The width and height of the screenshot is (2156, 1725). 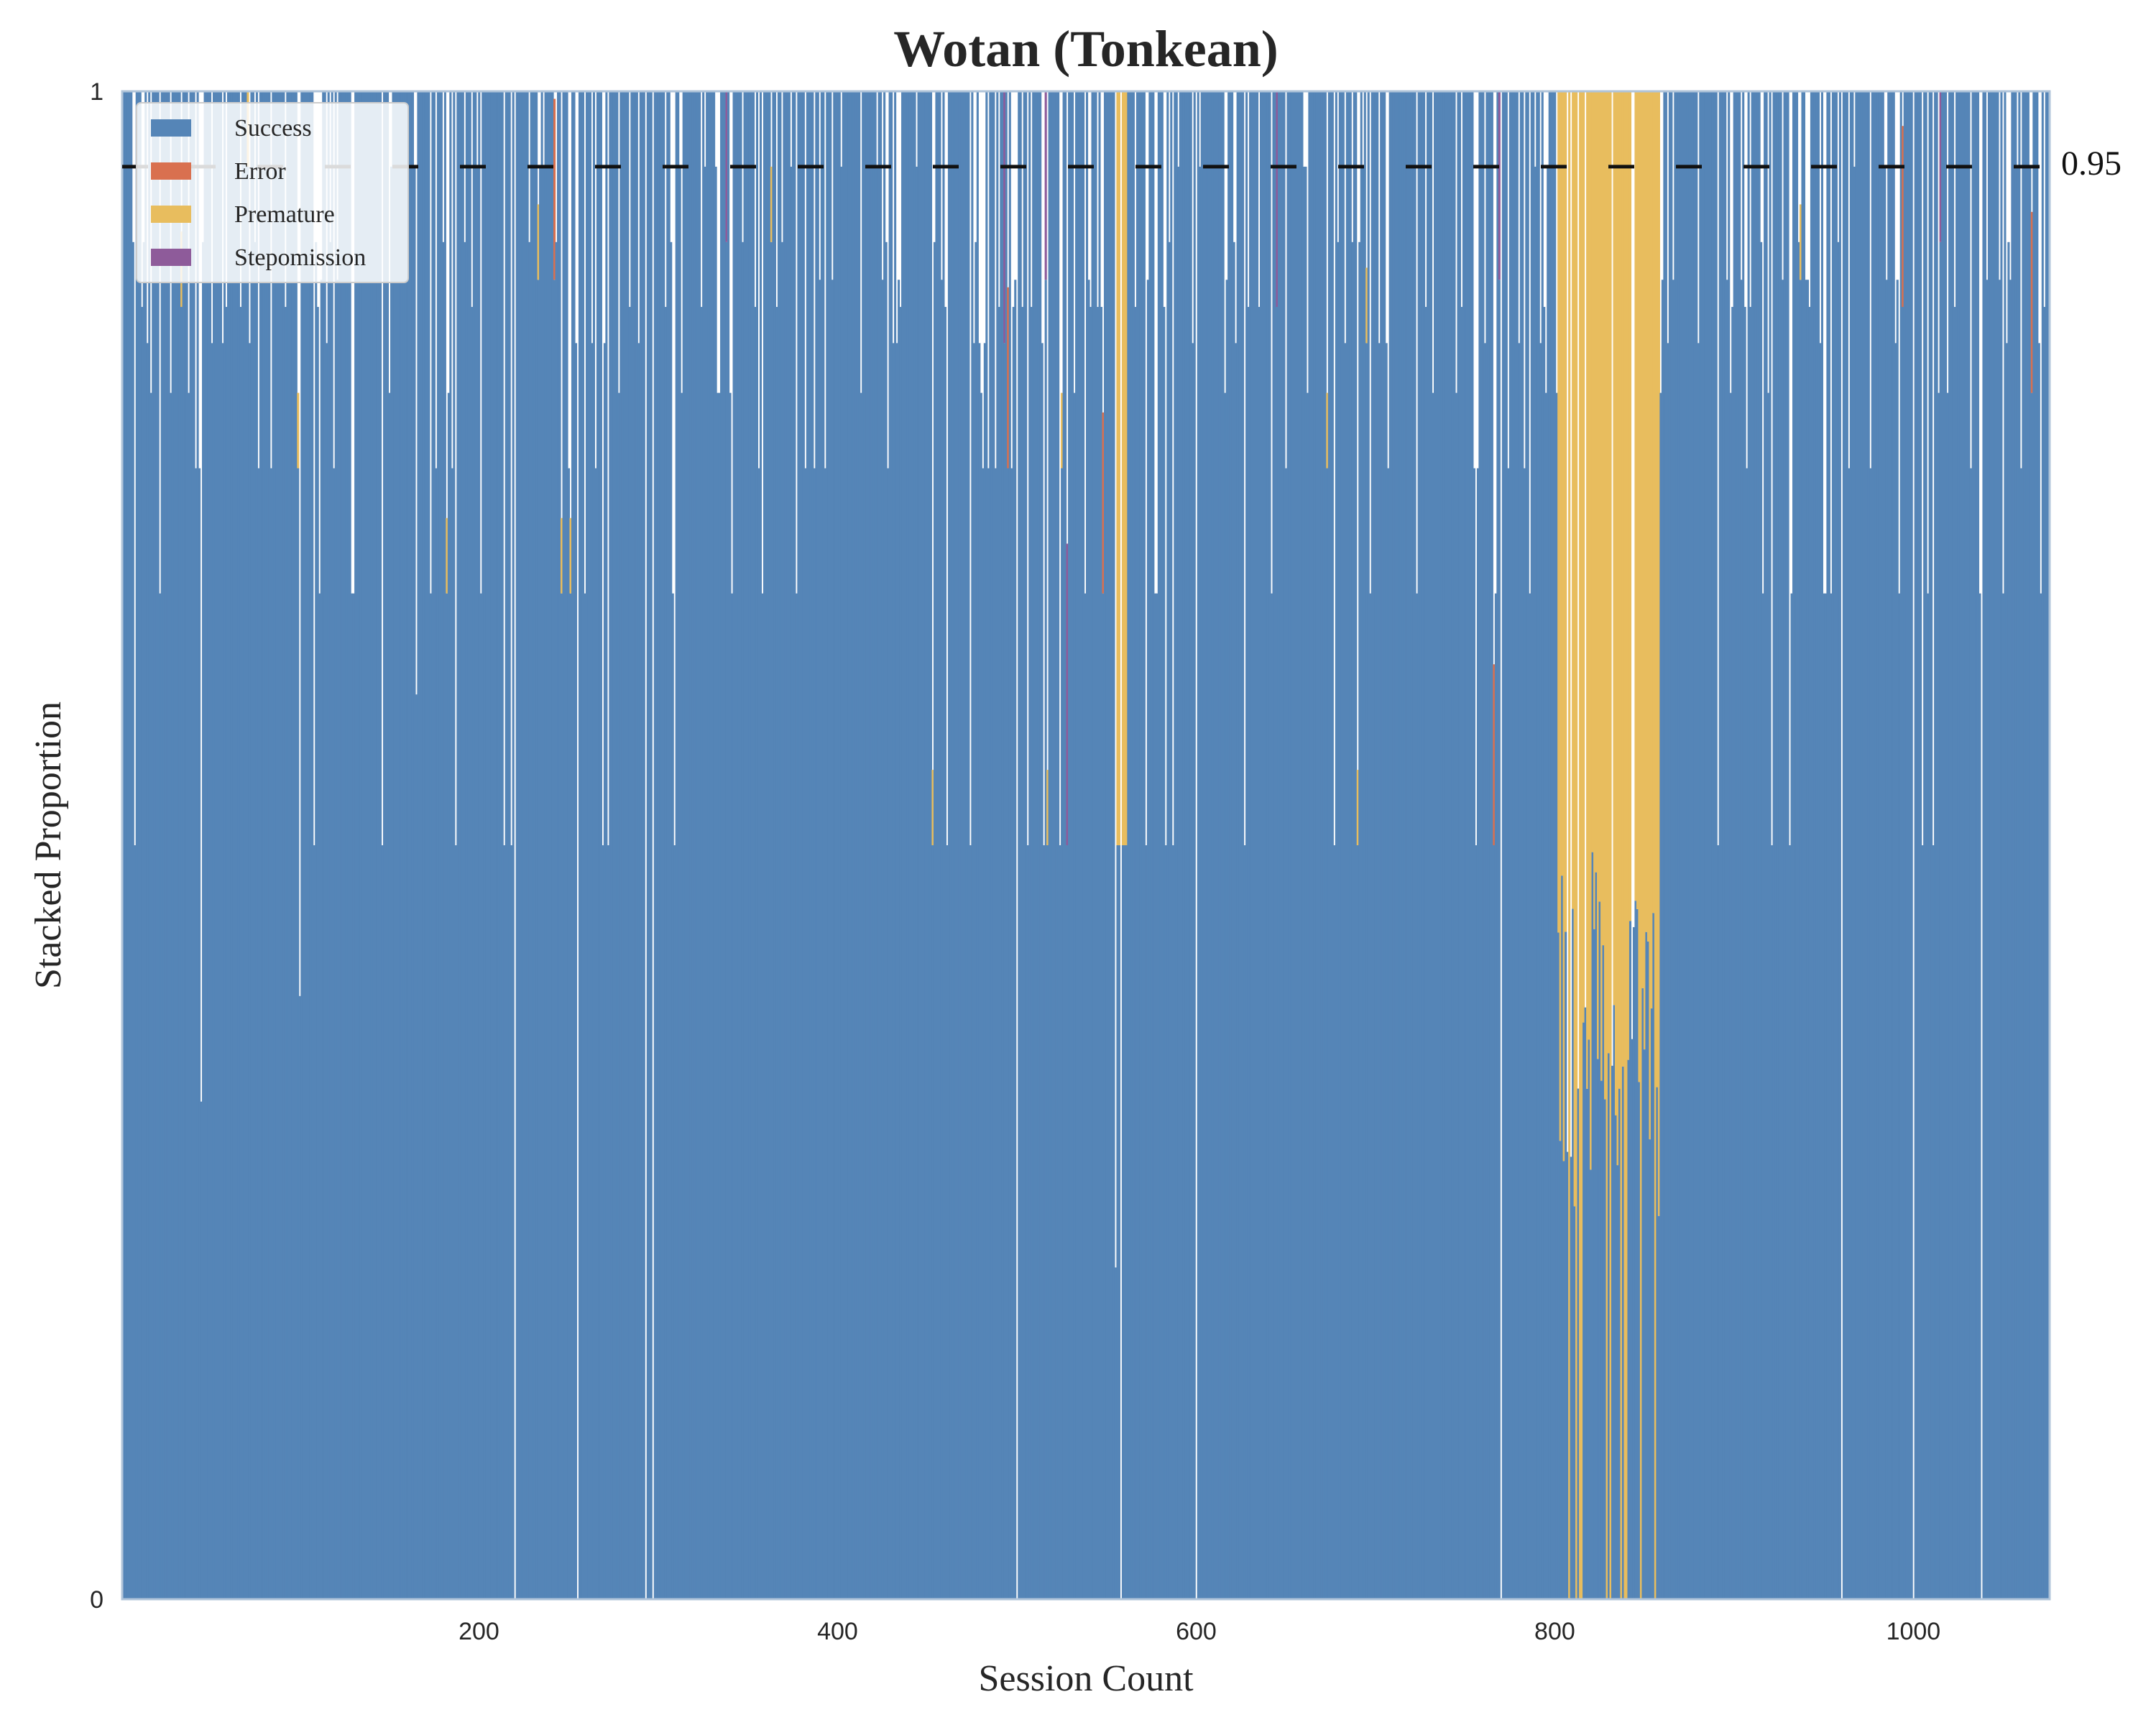 I want to click on bar-segment-stepomission, so click(x=1004, y=217).